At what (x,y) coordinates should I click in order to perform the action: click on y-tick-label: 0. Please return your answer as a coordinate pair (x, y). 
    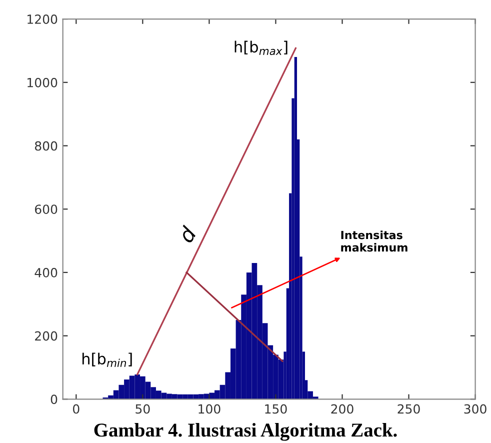
    Looking at the image, I should click on (54, 399).